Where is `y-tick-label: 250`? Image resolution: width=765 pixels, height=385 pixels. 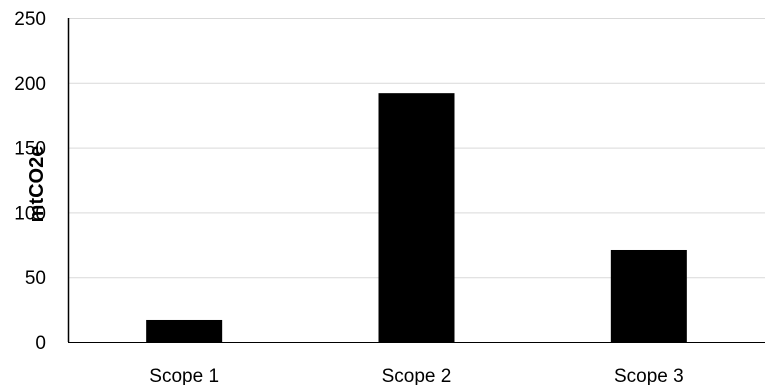 y-tick-label: 250 is located at coordinates (30, 19).